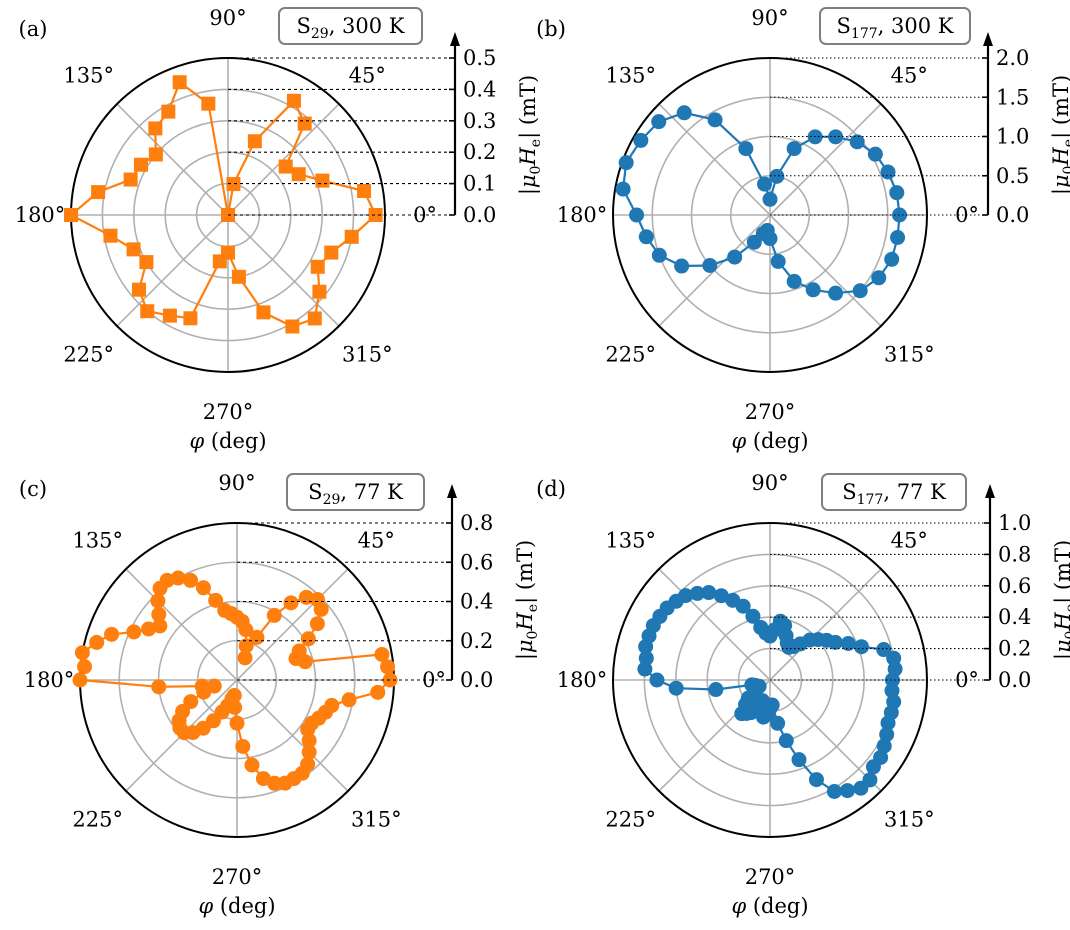 This screenshot has width=1070, height=930. I want to click on value-tick-label: 0.8, so click(476, 523).